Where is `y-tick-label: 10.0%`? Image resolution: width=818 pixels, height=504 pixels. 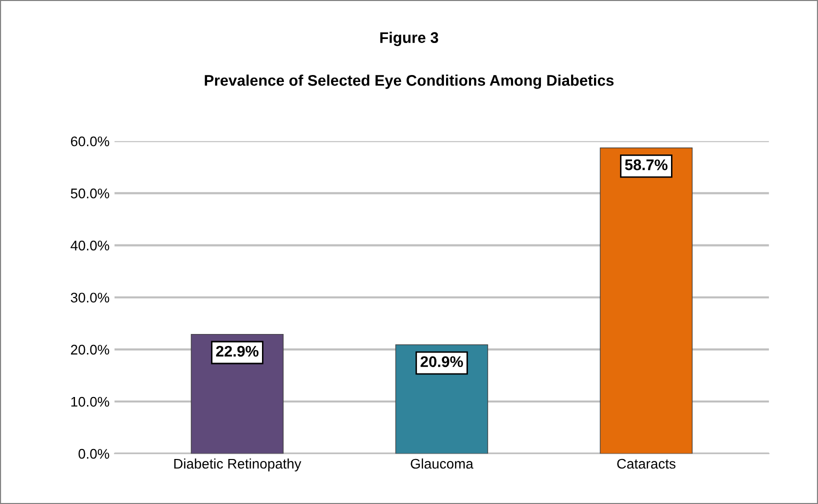
y-tick-label: 10.0% is located at coordinates (90, 401).